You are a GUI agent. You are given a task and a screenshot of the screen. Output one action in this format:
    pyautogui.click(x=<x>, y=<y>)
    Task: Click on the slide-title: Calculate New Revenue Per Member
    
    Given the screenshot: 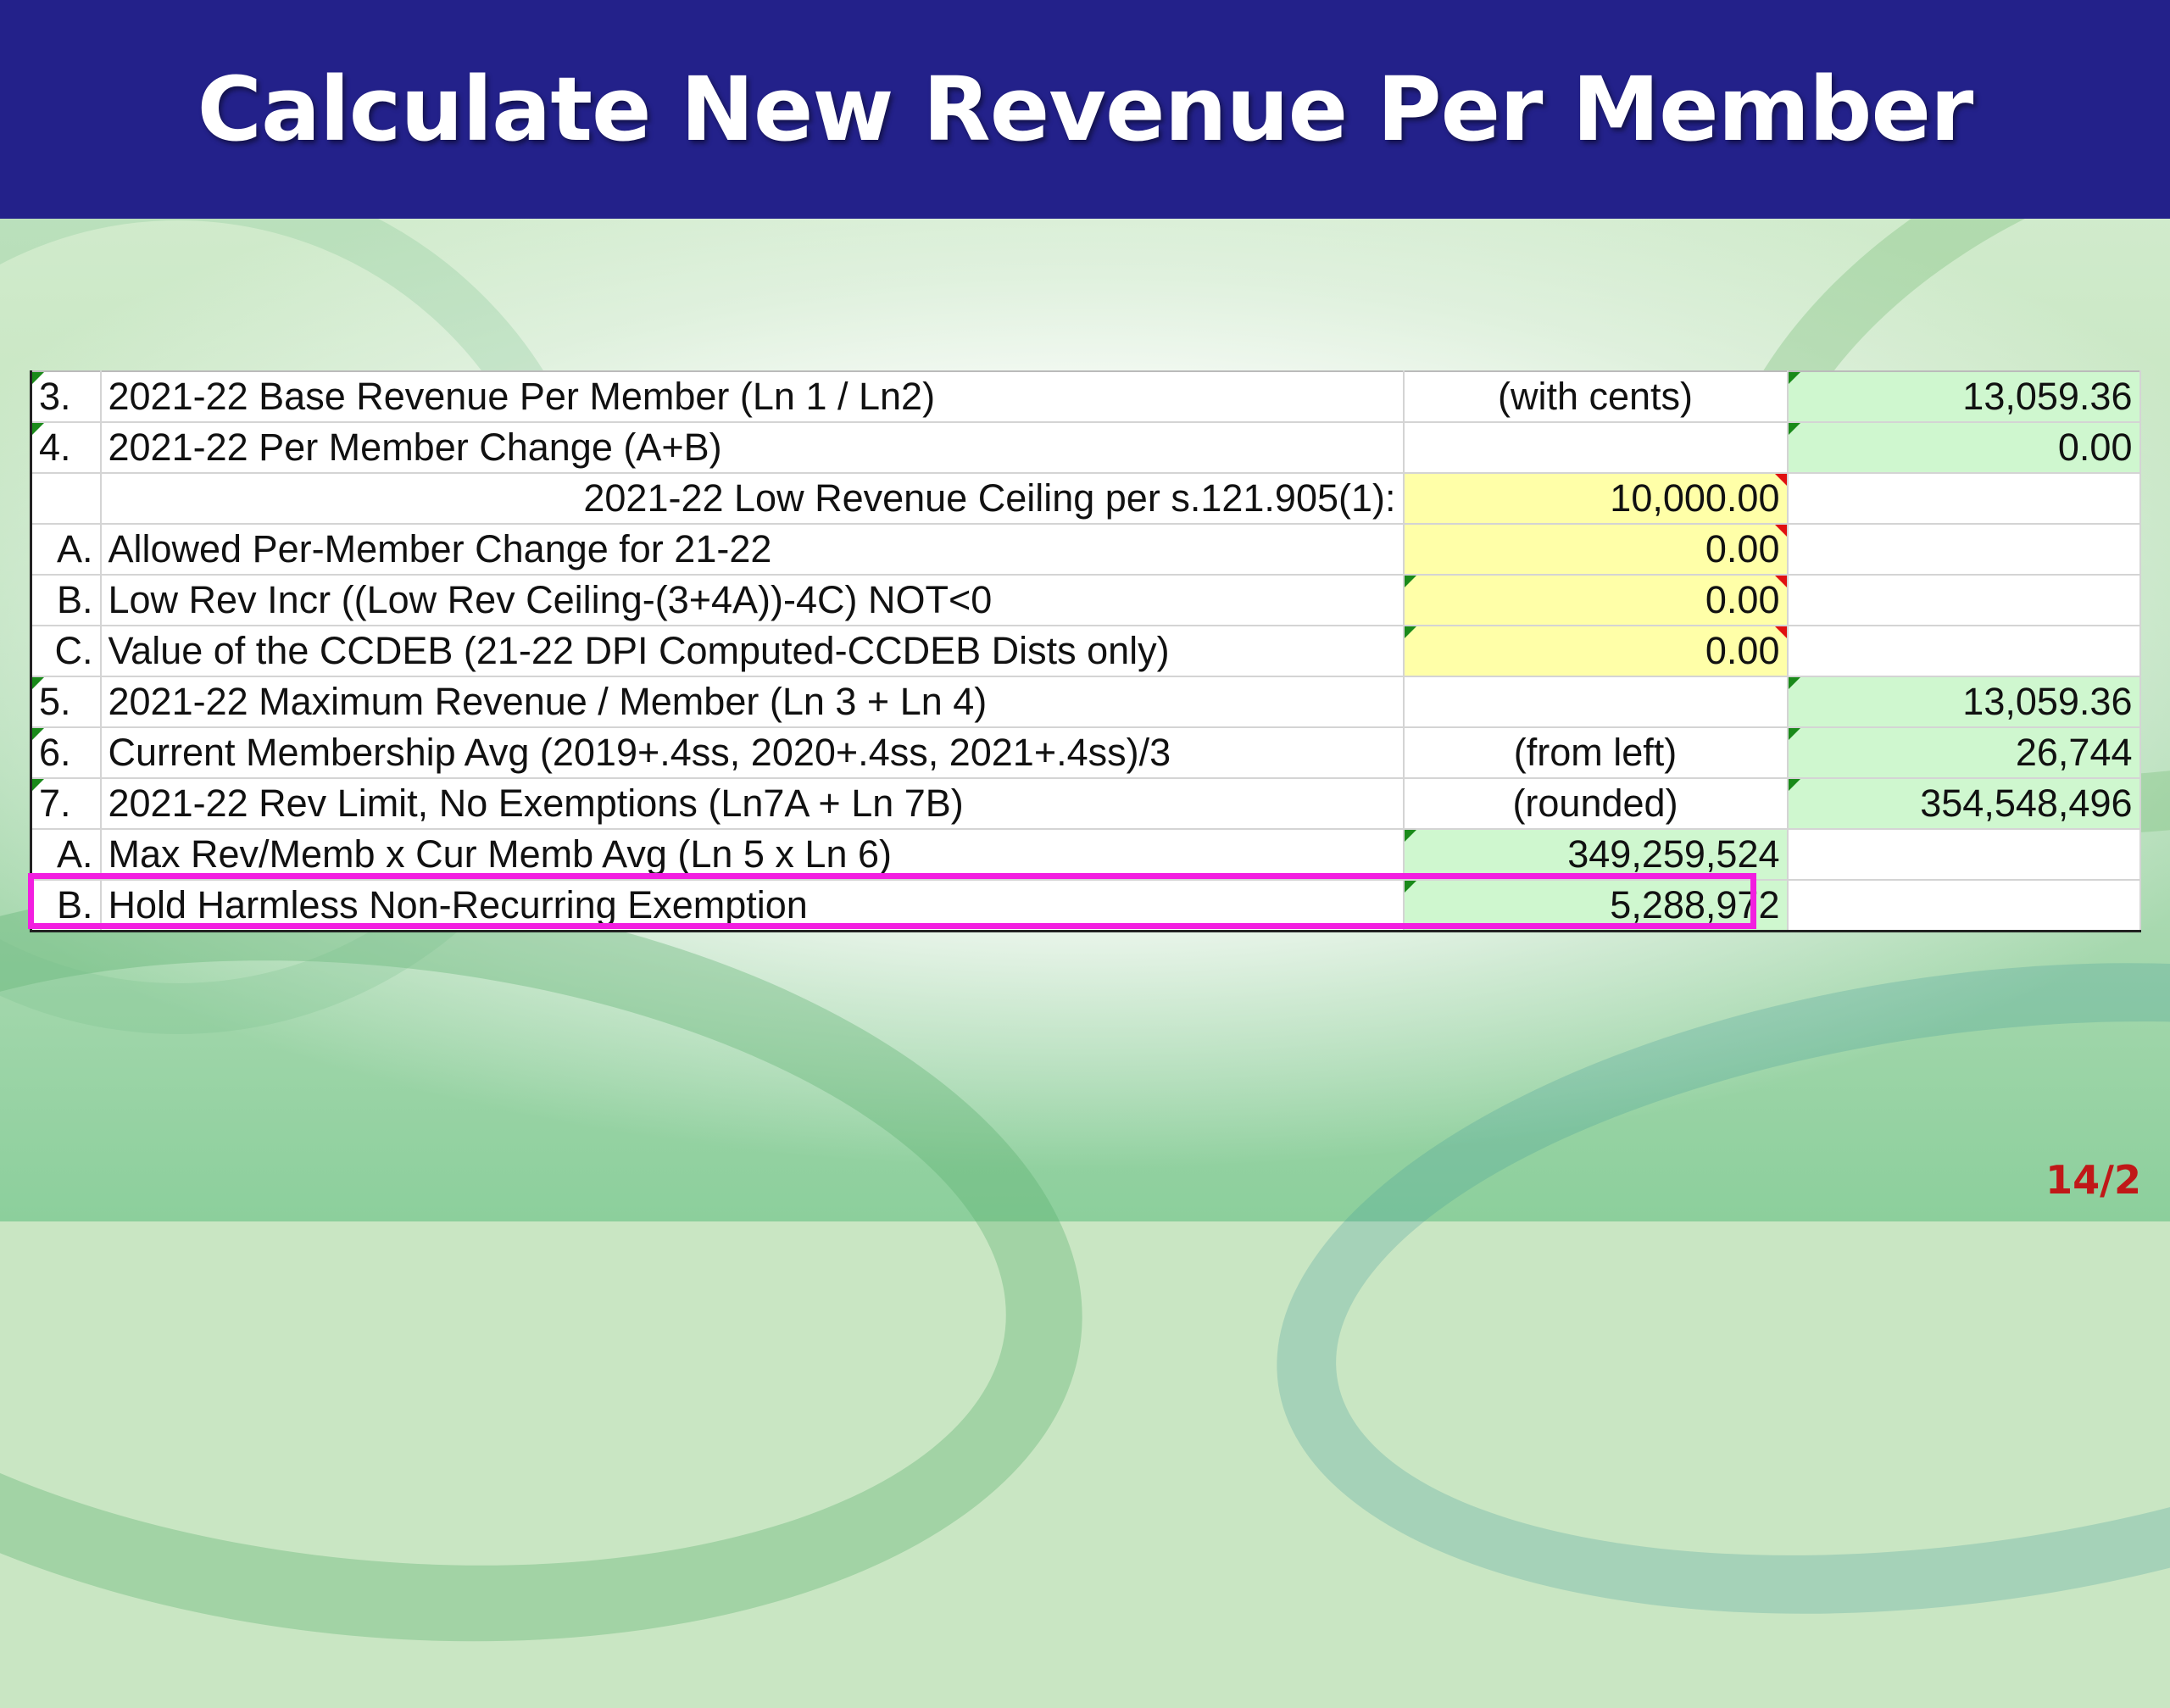 What is the action you would take?
    pyautogui.click(x=1085, y=109)
    